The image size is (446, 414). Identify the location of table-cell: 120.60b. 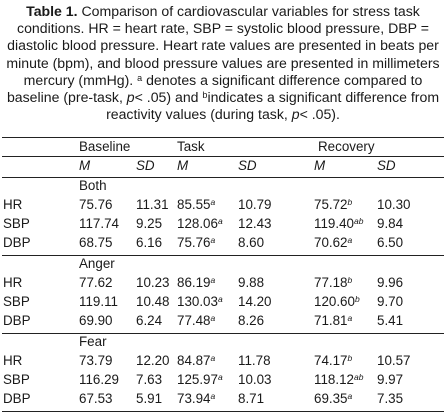
(337, 301).